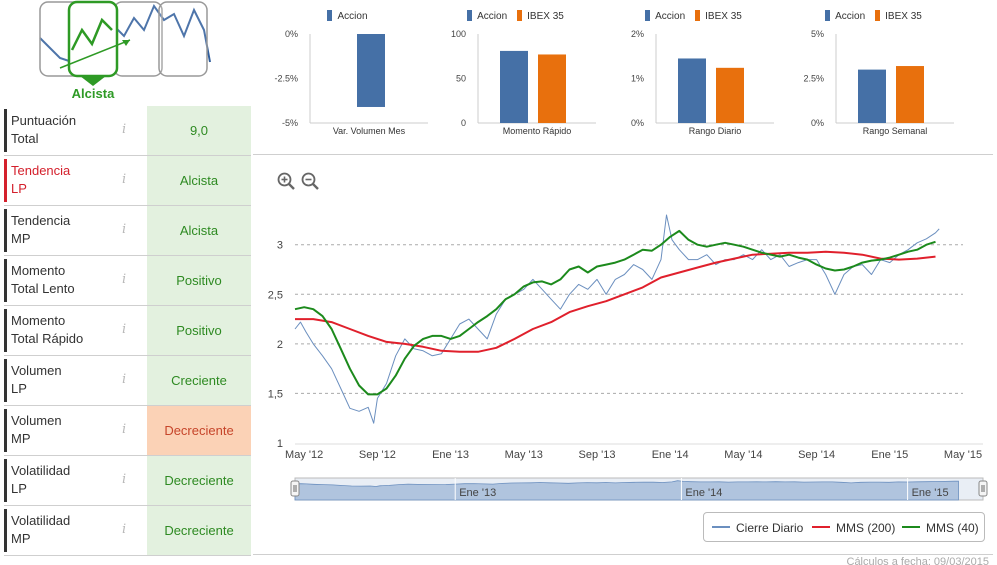 This screenshot has width=997, height=565. I want to click on legend-item-cierre: Cierre Diario, so click(757, 528).